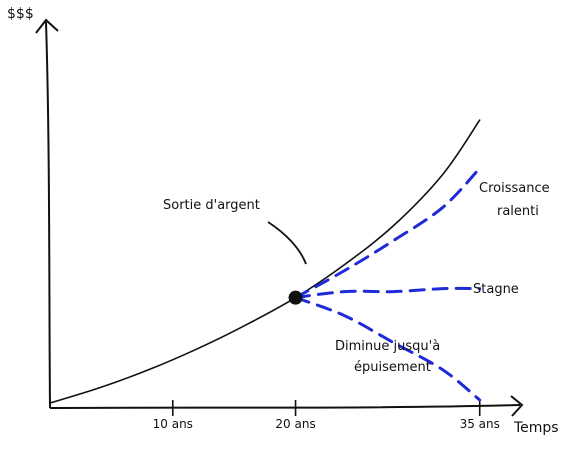 This screenshot has height=453, width=575. I want to click on x-ticks: 10 ans 20 ans 35 ans, so click(326, 415).